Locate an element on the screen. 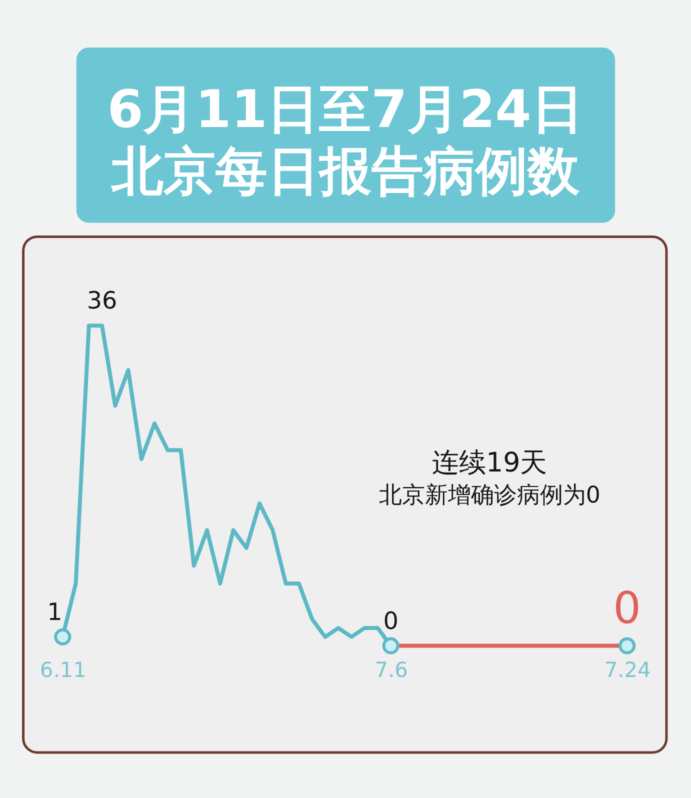  annotation: 连续19天 is located at coordinates (490, 463).